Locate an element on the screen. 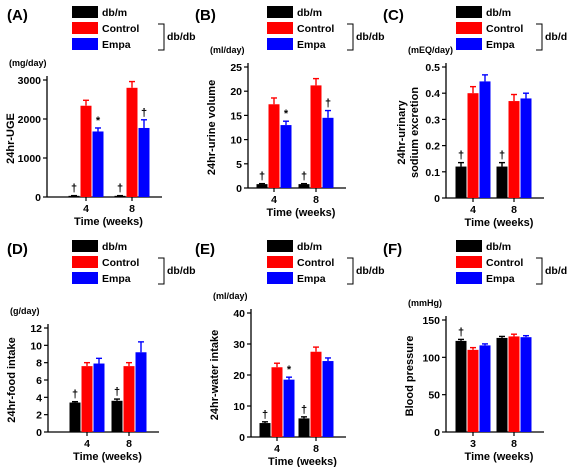 The image size is (567, 467). y-unit-label: (mEQ/day) is located at coordinates (430, 50).